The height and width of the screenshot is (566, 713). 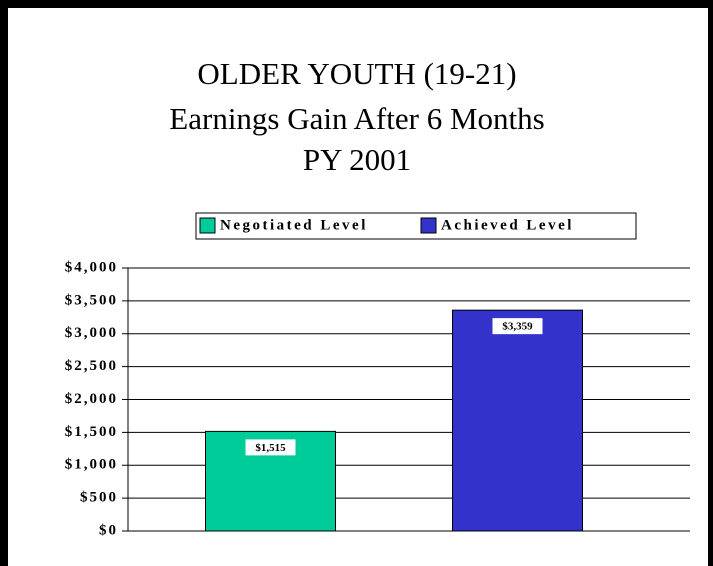 I want to click on value-label: $3,359, so click(x=517, y=327).